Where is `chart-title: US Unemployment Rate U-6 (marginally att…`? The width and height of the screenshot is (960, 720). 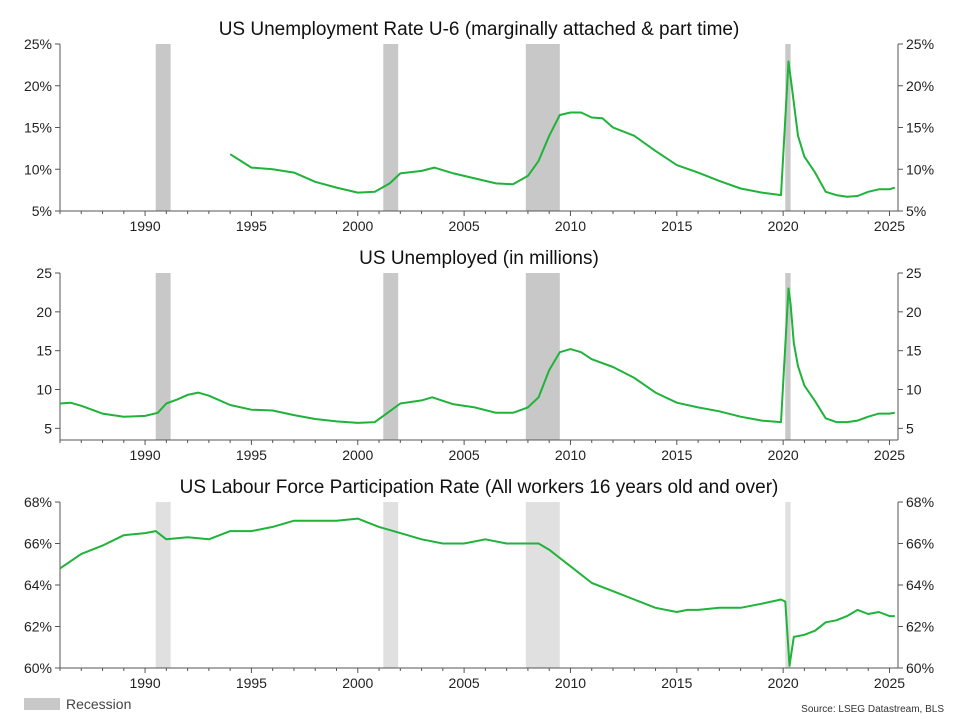
chart-title: US Unemployment Rate U-6 (marginally att… is located at coordinates (479, 29).